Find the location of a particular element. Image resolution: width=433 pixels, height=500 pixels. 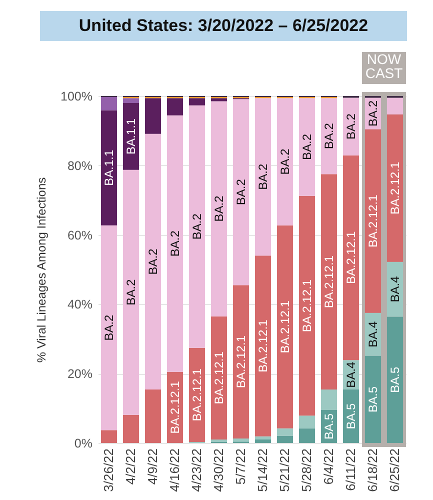

series-label: BA.5 is located at coordinates (329, 426).